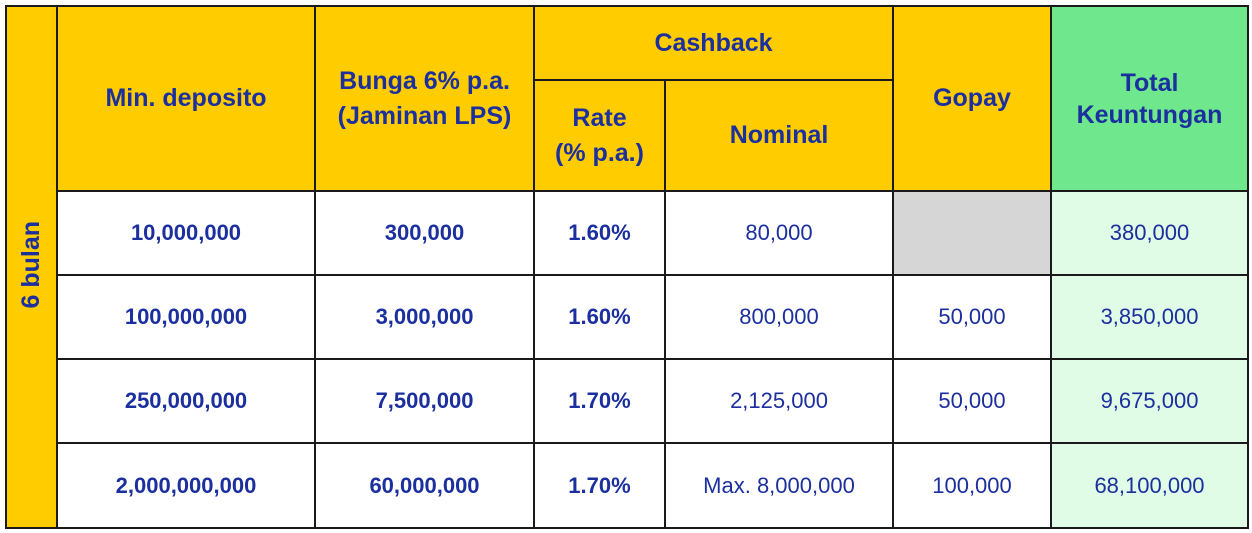  Describe the element at coordinates (1149, 485) in the screenshot. I see `cell-total: 68,100,000` at that location.